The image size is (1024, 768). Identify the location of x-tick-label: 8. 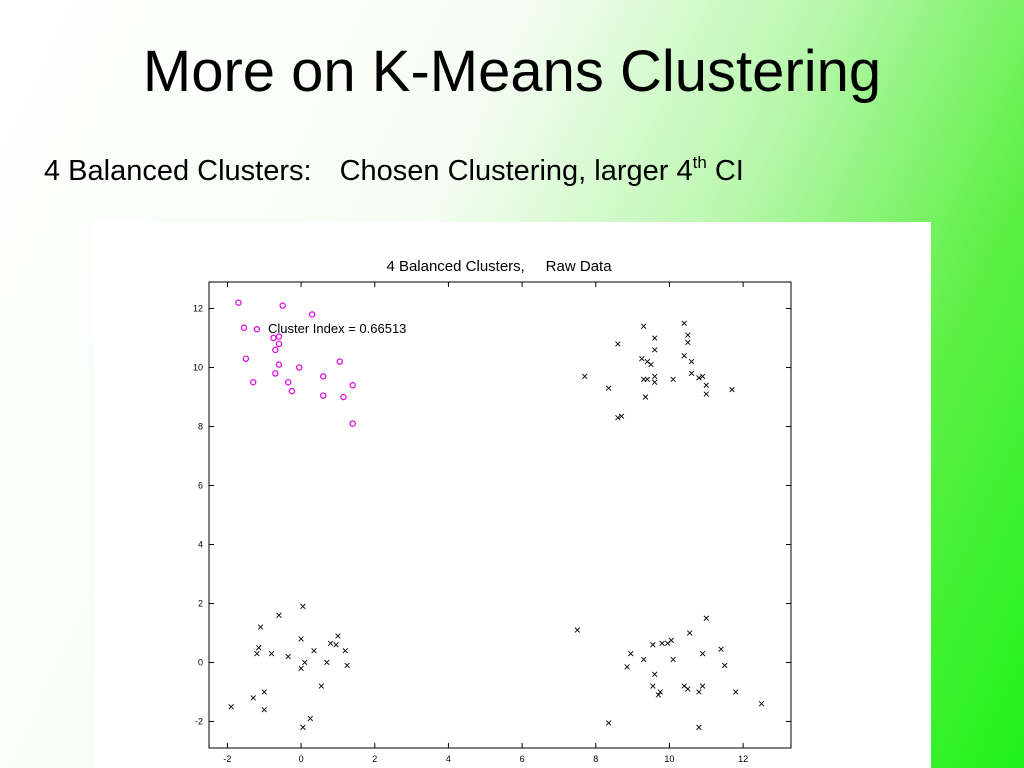
(595, 759).